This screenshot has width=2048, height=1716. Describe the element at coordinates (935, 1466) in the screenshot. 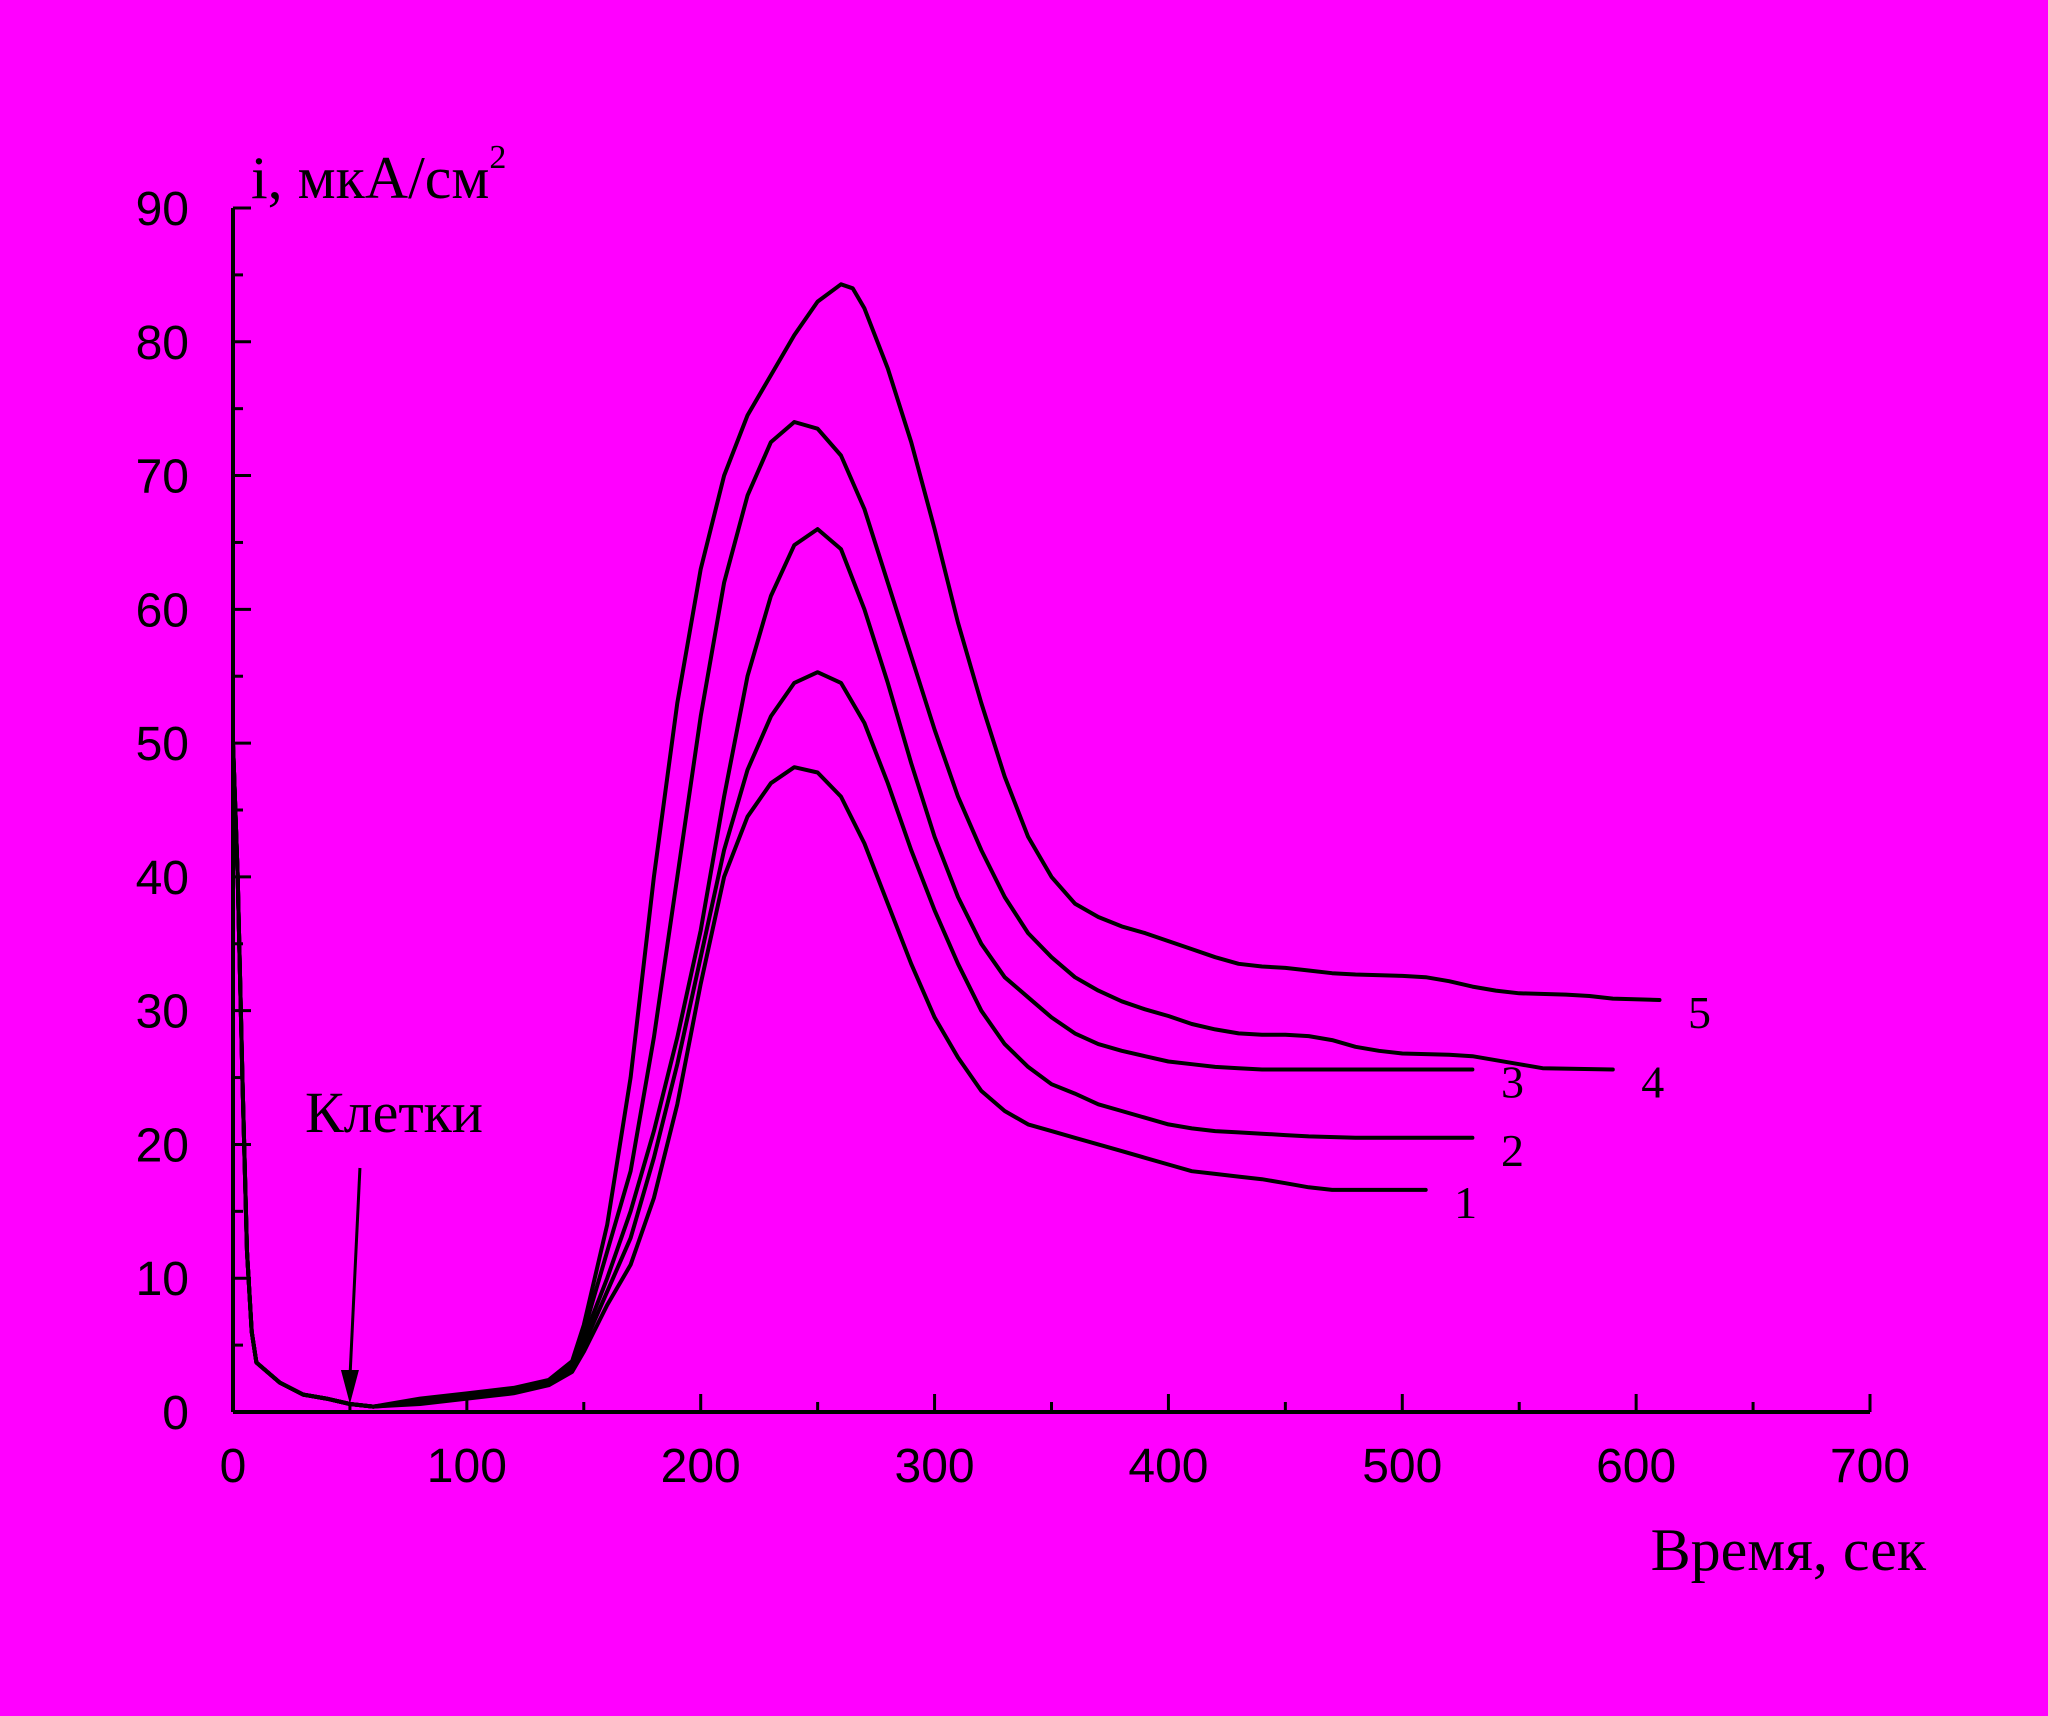

I see `x-tick-label: 300` at that location.